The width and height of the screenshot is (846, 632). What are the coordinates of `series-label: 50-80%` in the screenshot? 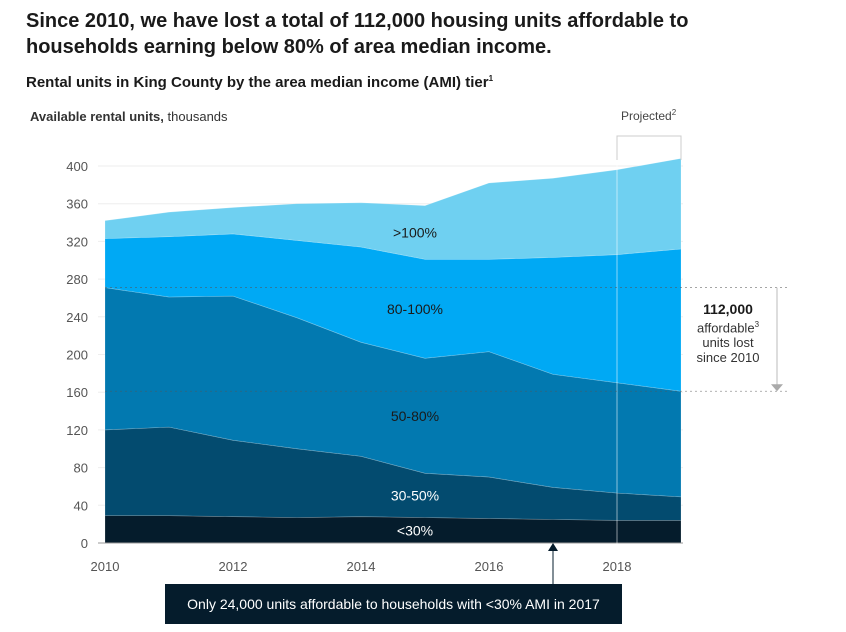 It's located at (415, 416).